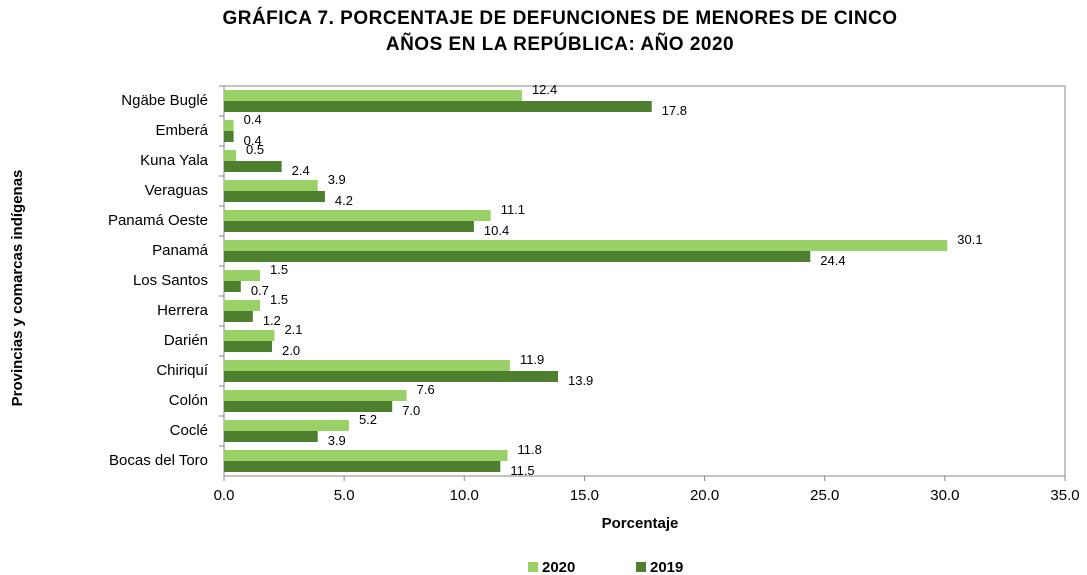 This screenshot has height=575, width=1087. What do you see at coordinates (158, 220) in the screenshot?
I see `y-tick-label: Panamá Oeste` at bounding box center [158, 220].